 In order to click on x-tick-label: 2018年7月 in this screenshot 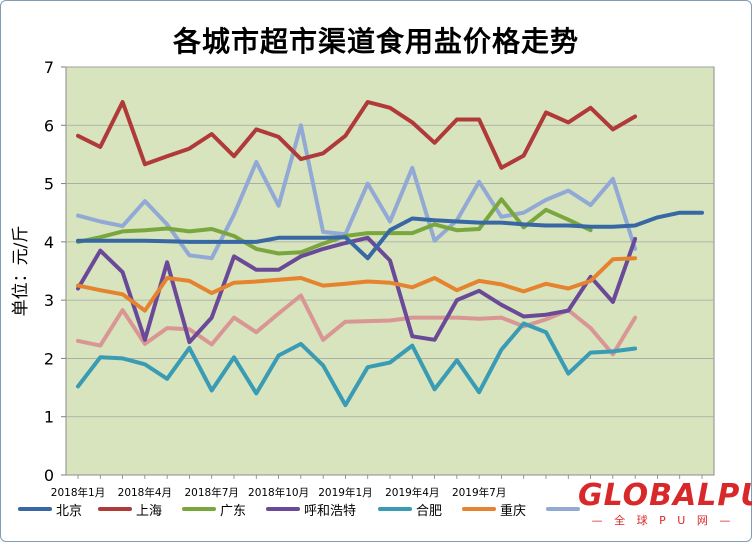, I will do `click(212, 492)`.